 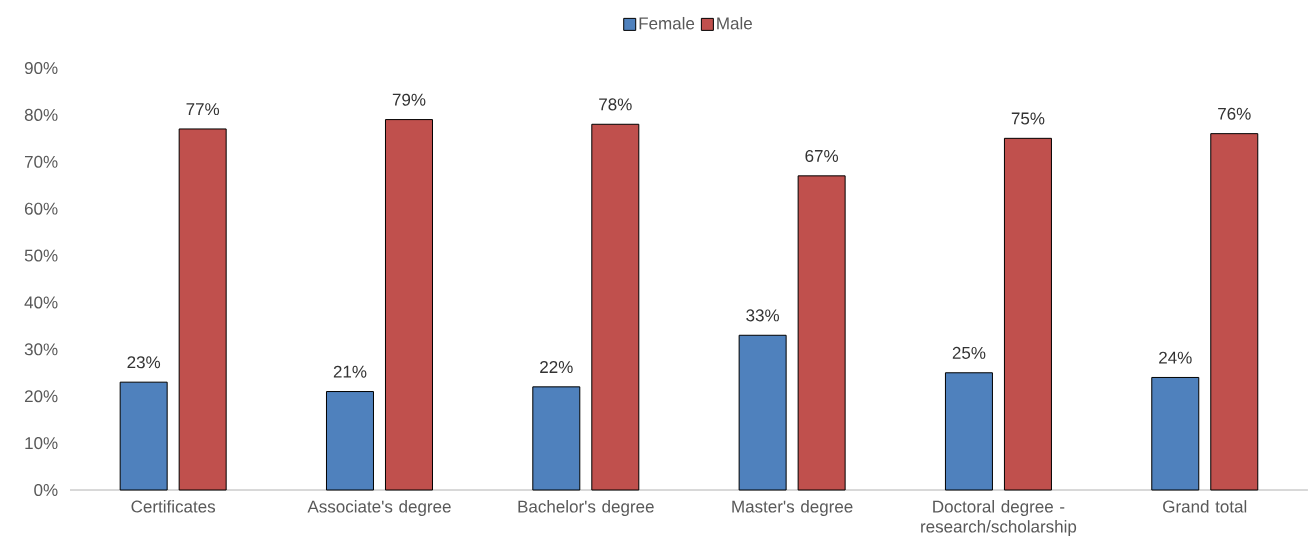 What do you see at coordinates (350, 371) in the screenshot?
I see `data-label: 21%` at bounding box center [350, 371].